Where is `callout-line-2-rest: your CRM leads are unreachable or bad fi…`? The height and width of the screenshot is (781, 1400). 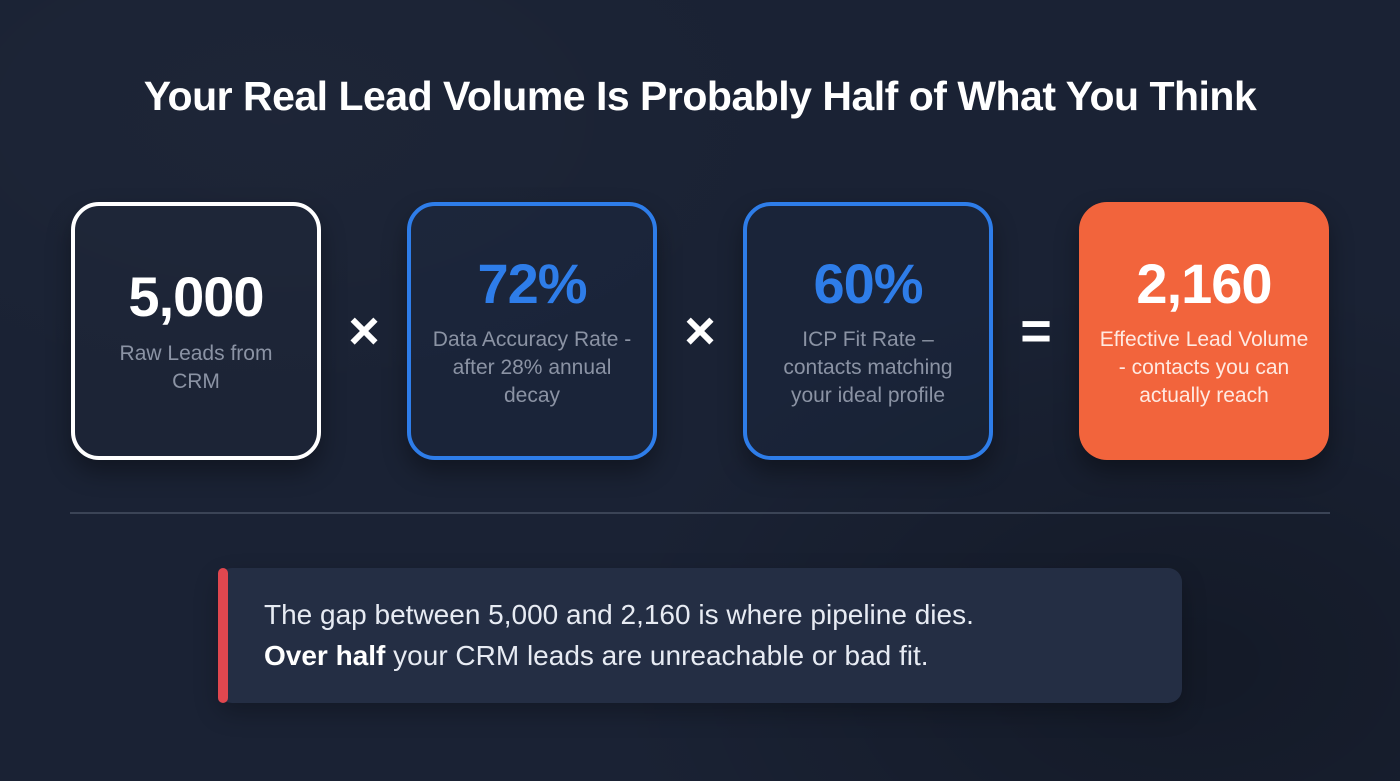 callout-line-2-rest: your CRM leads are unreachable or bad fi… is located at coordinates (657, 655).